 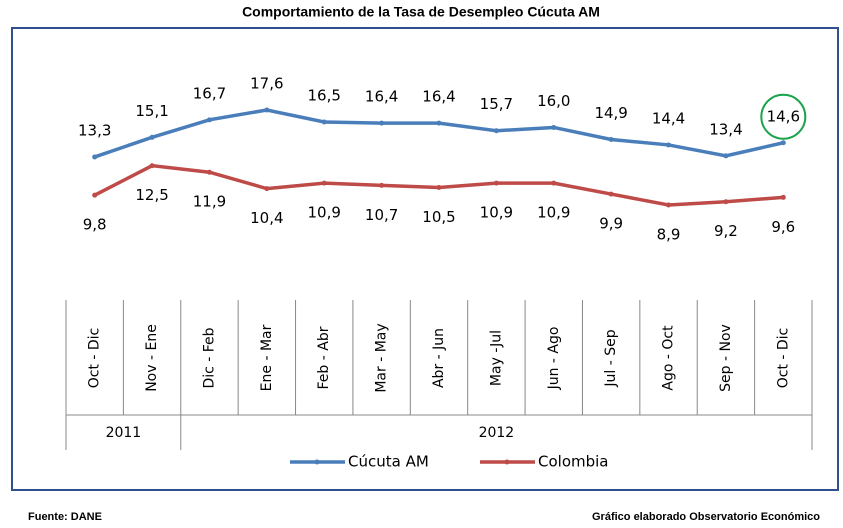 What do you see at coordinates (124, 433) in the screenshot?
I see `x-group-label: 2011` at bounding box center [124, 433].